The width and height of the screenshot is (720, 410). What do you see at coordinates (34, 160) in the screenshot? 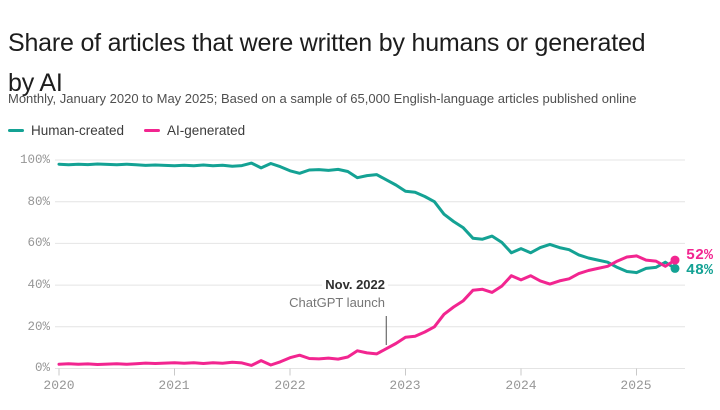
I see `y-axis-label-100: 100%` at bounding box center [34, 160].